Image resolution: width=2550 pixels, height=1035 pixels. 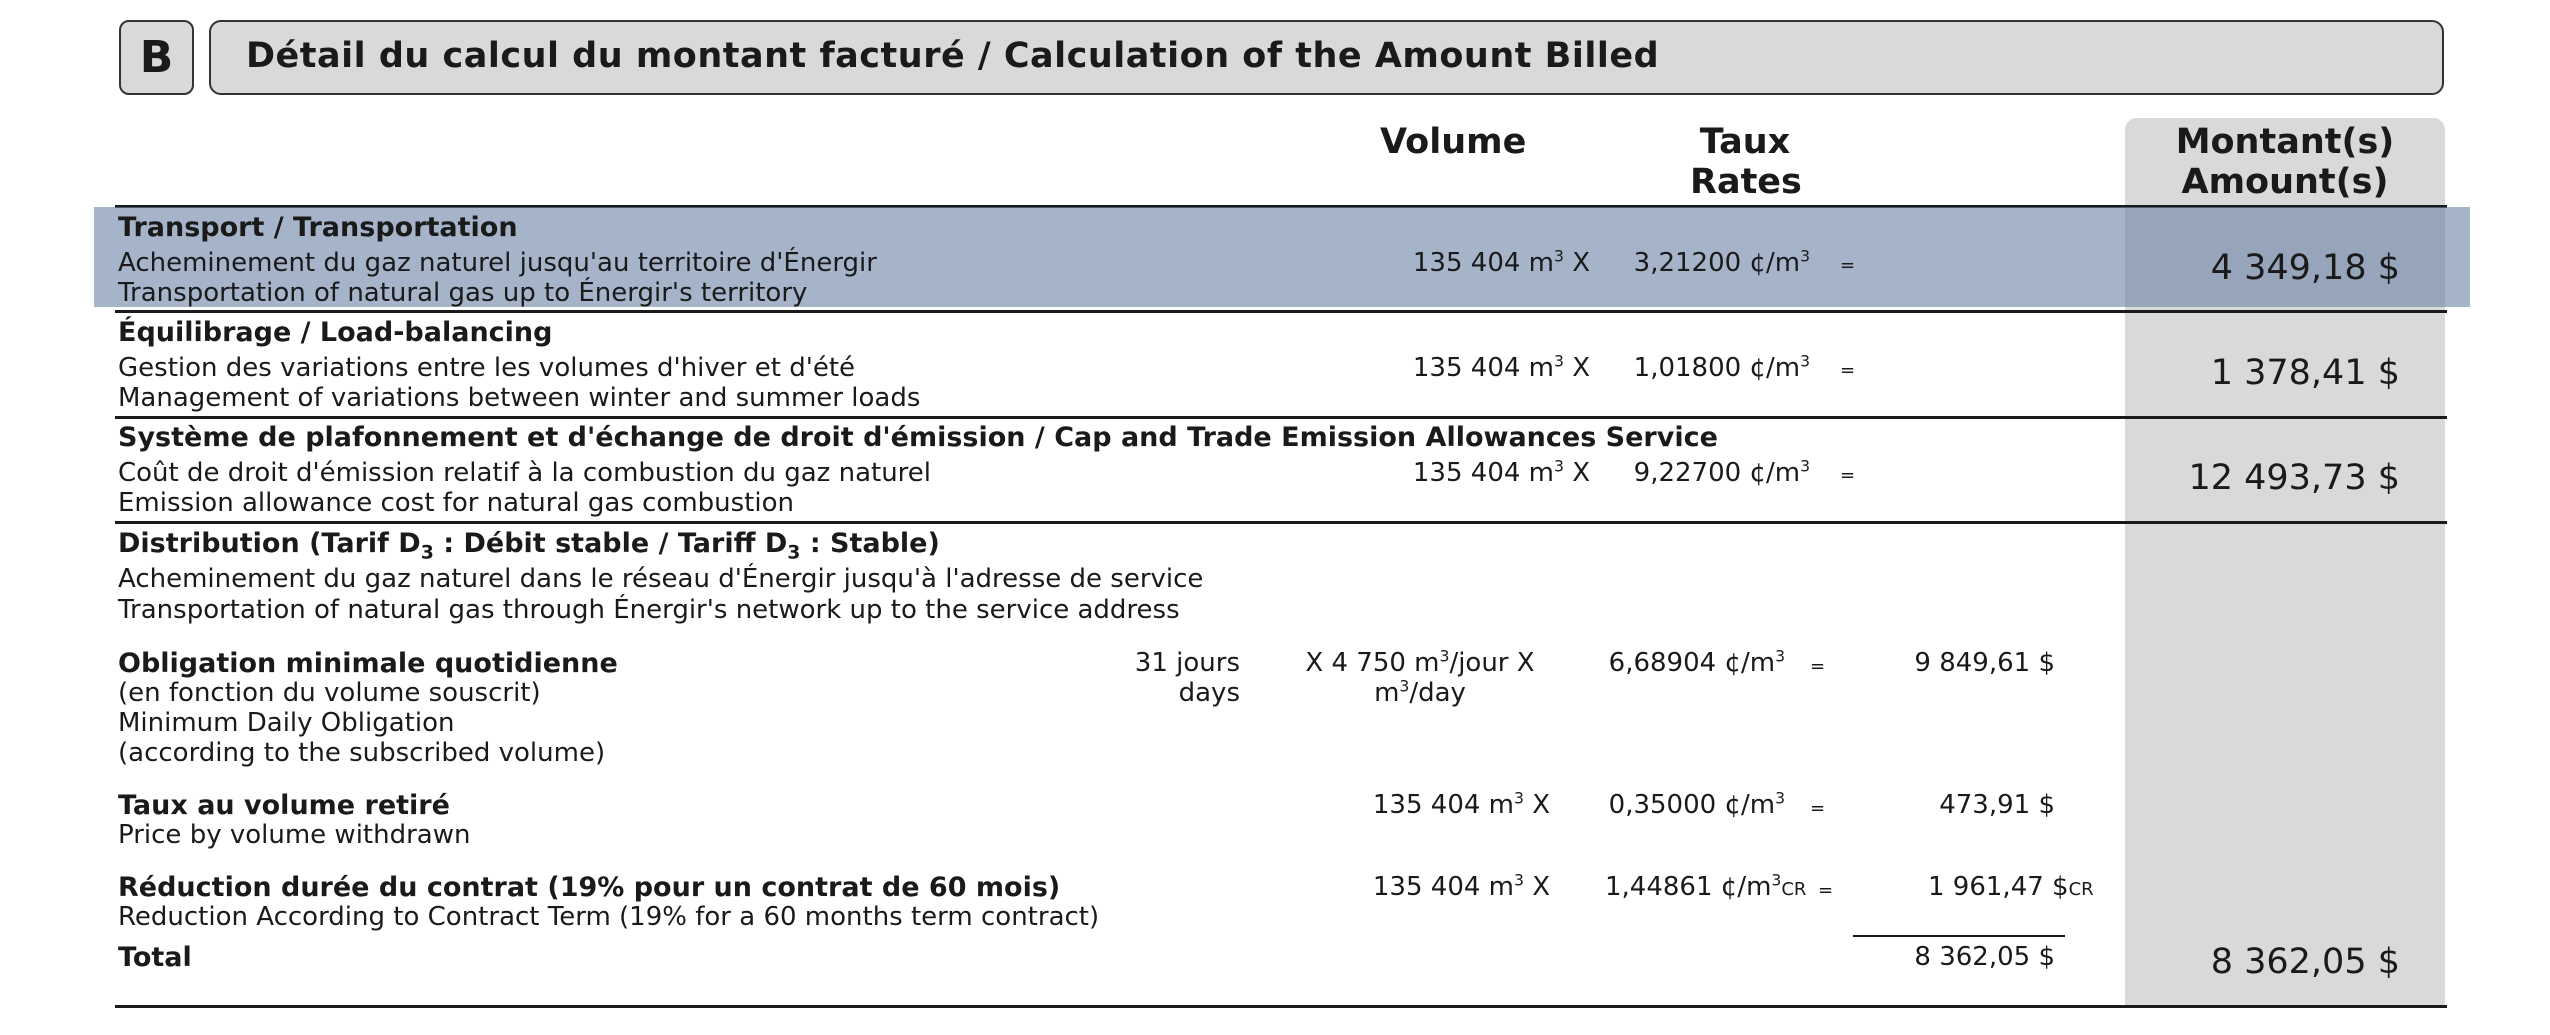 What do you see at coordinates (318, 227) in the screenshot?
I see `transport-title: Transport / Transportation` at bounding box center [318, 227].